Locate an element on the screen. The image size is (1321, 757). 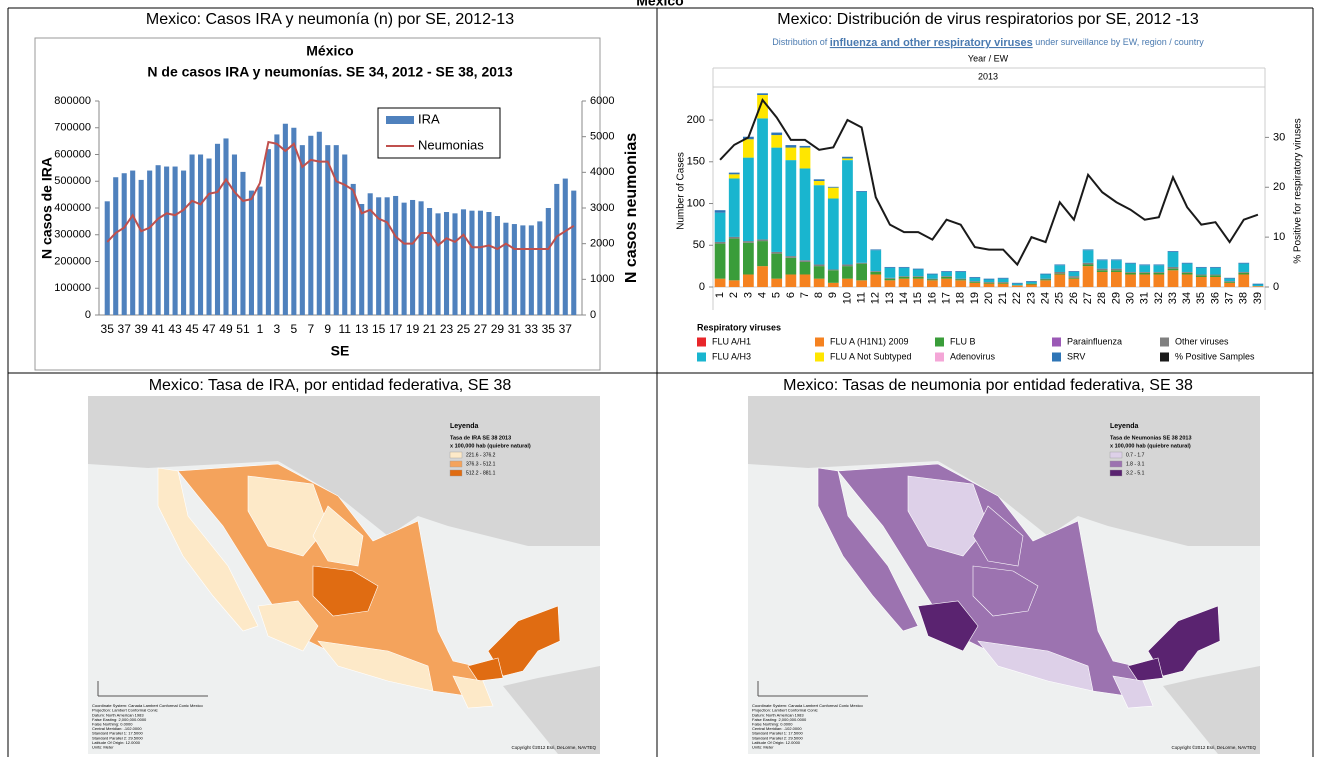
x-group-label: 2013 is located at coordinates (988, 76).